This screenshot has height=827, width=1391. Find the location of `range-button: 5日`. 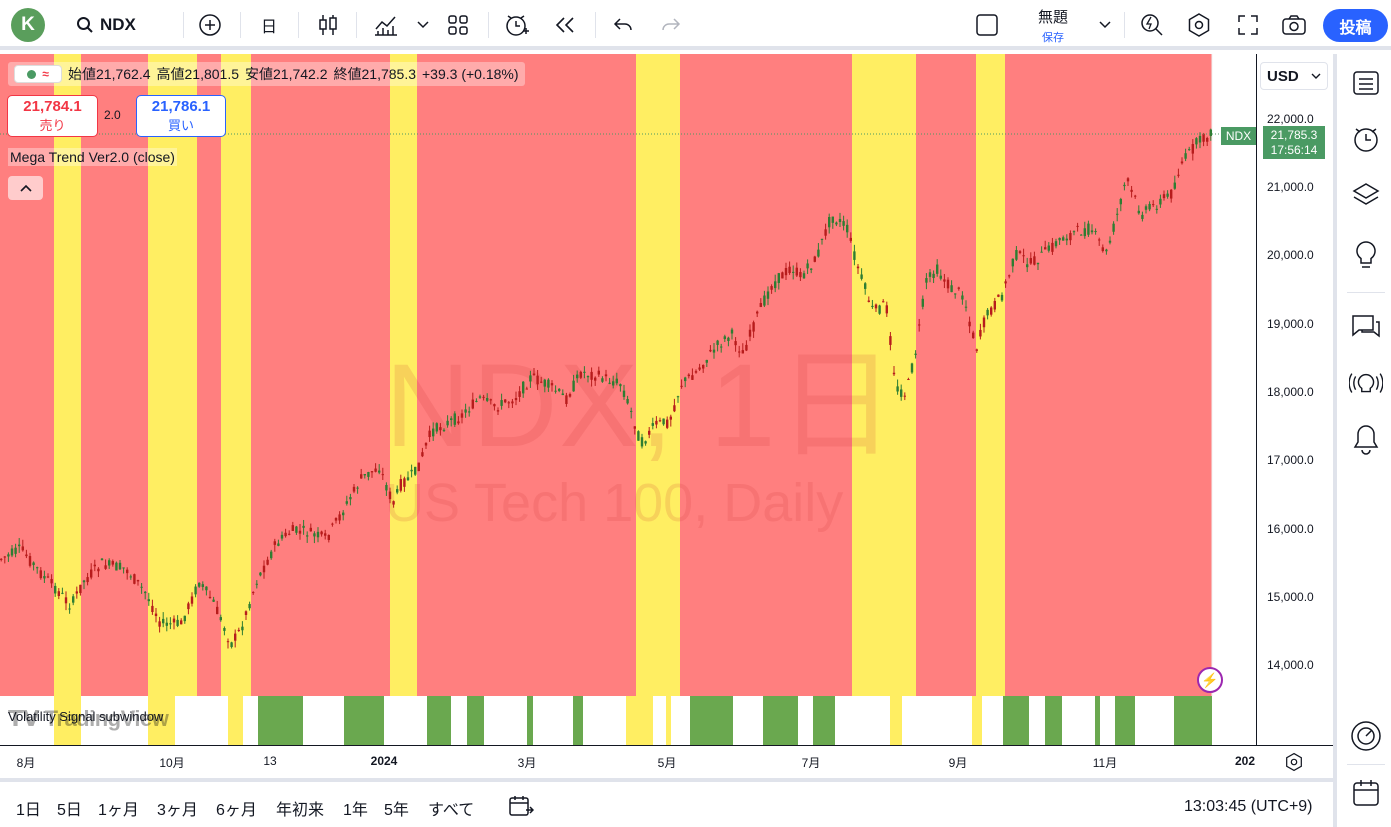

range-button: 5日 is located at coordinates (69, 810).